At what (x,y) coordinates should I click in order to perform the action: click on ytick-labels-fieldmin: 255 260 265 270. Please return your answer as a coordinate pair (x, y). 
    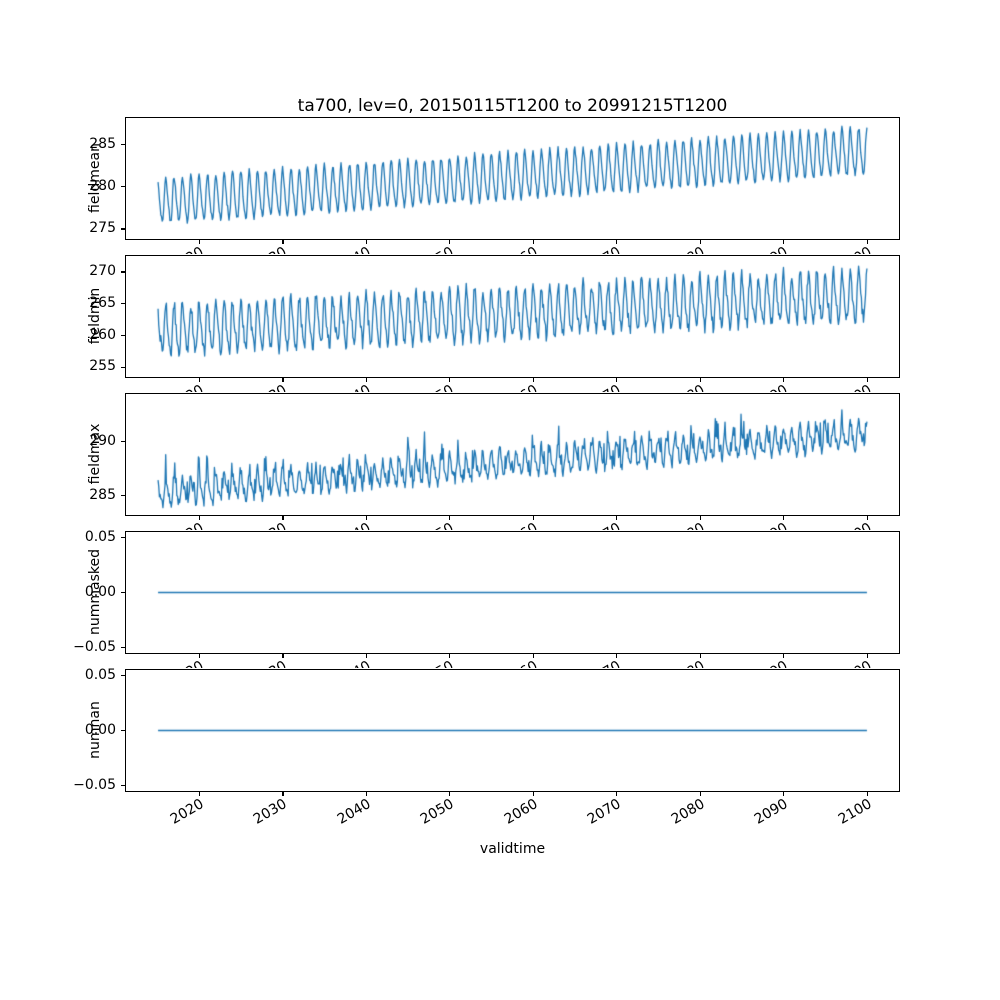
    Looking at the image, I should click on (58, 316).